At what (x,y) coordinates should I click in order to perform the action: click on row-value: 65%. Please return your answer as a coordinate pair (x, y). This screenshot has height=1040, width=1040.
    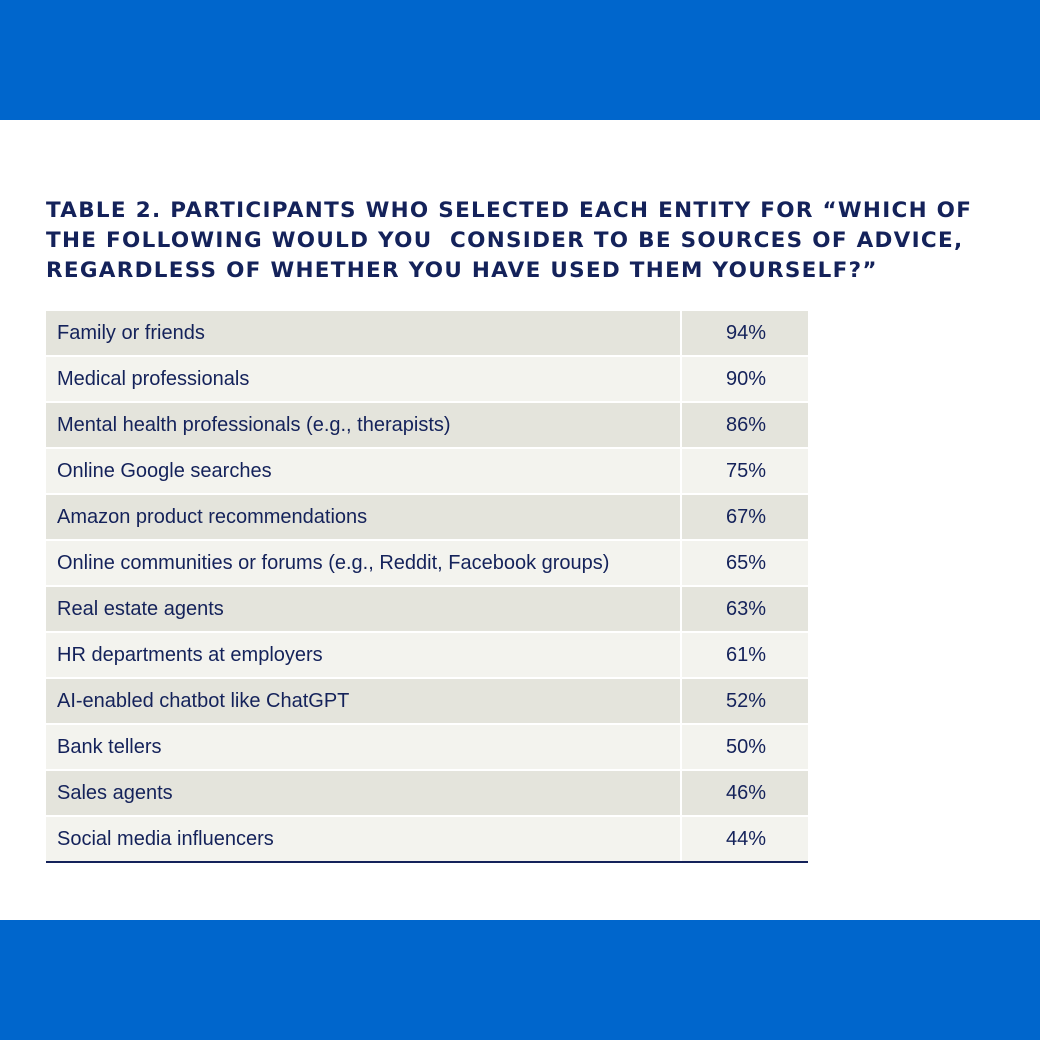
    Looking at the image, I should click on (745, 563).